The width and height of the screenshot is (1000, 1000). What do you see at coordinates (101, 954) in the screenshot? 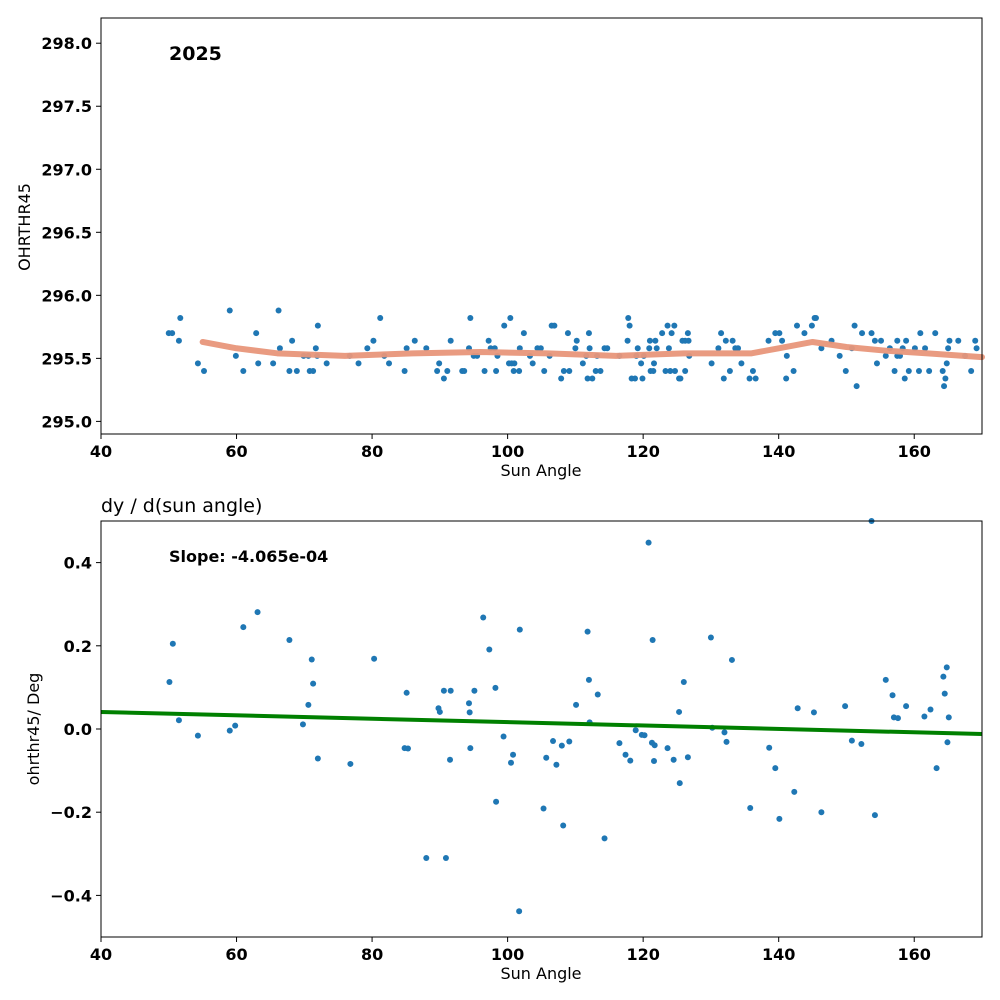
I see `bottom-x-tick-label: 40` at bounding box center [101, 954].